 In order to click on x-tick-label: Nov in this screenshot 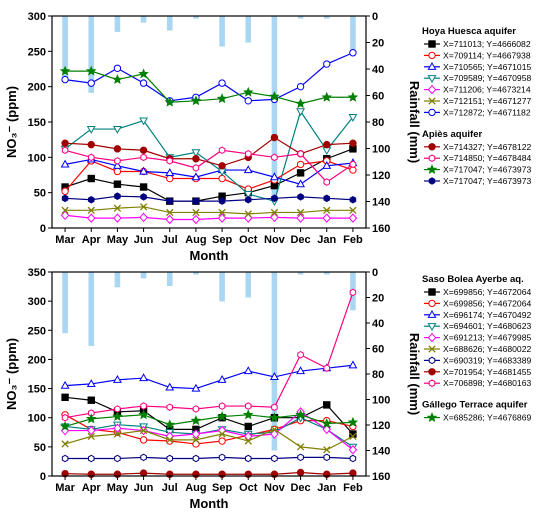, I will do `click(275, 240)`.